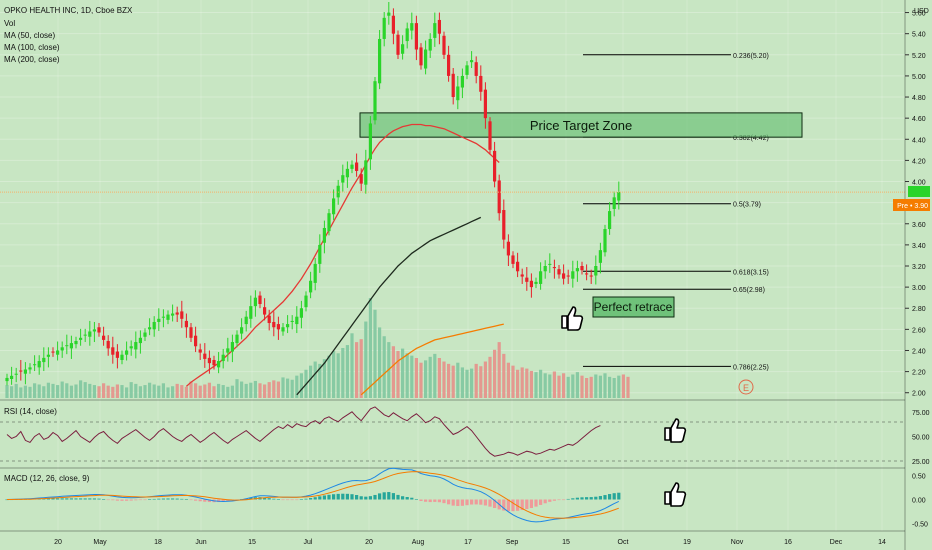 This screenshot has height=550, width=932. I want to click on price-target-zone, so click(581, 125).